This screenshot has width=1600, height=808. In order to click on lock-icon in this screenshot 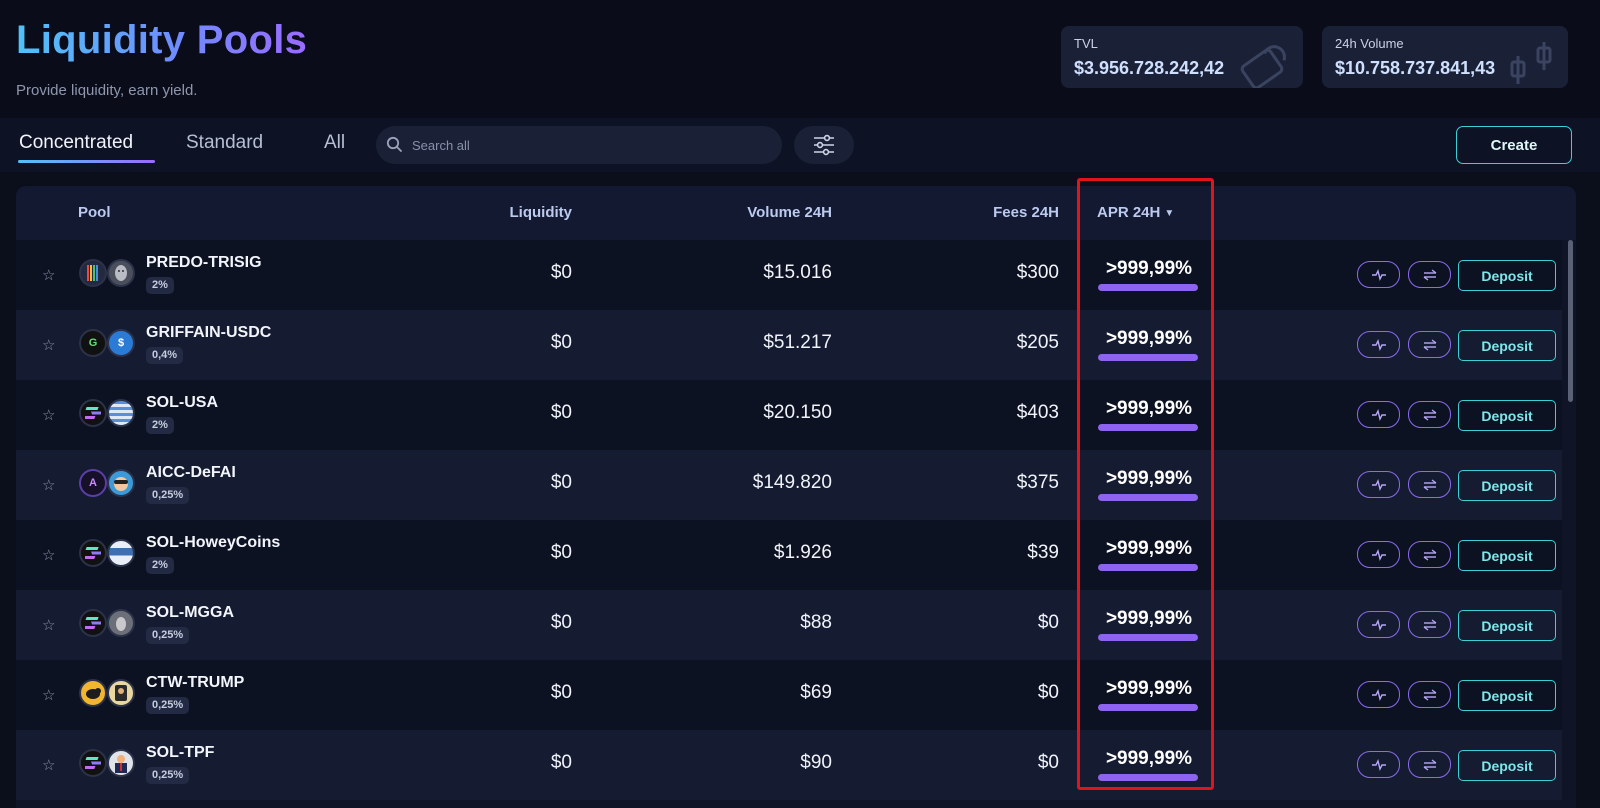, I will do `click(1263, 66)`.